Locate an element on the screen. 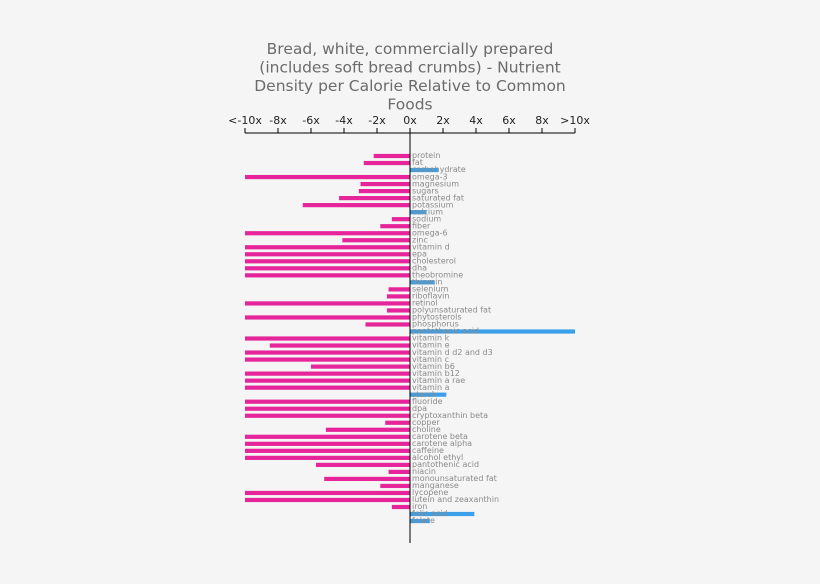 Image resolution: width=820 pixels, height=584 pixels. x-axis: <-10x -8x -6x -4x -2x 0x 2x 4x 6x 8x >10x is located at coordinates (409, 124).